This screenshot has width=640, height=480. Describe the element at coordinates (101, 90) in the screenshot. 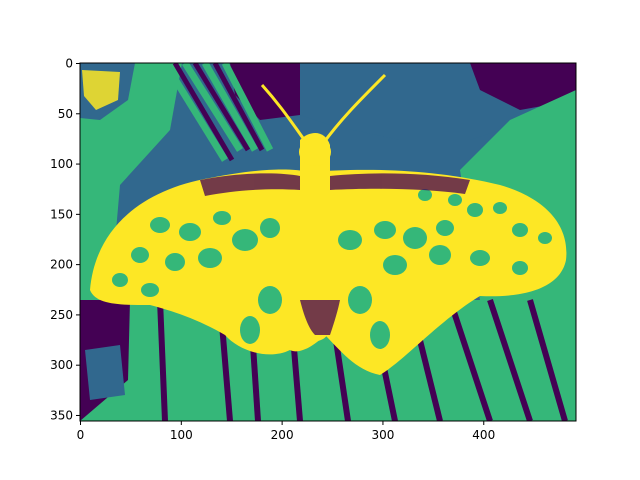

I see `yellow-patch-top-left` at that location.